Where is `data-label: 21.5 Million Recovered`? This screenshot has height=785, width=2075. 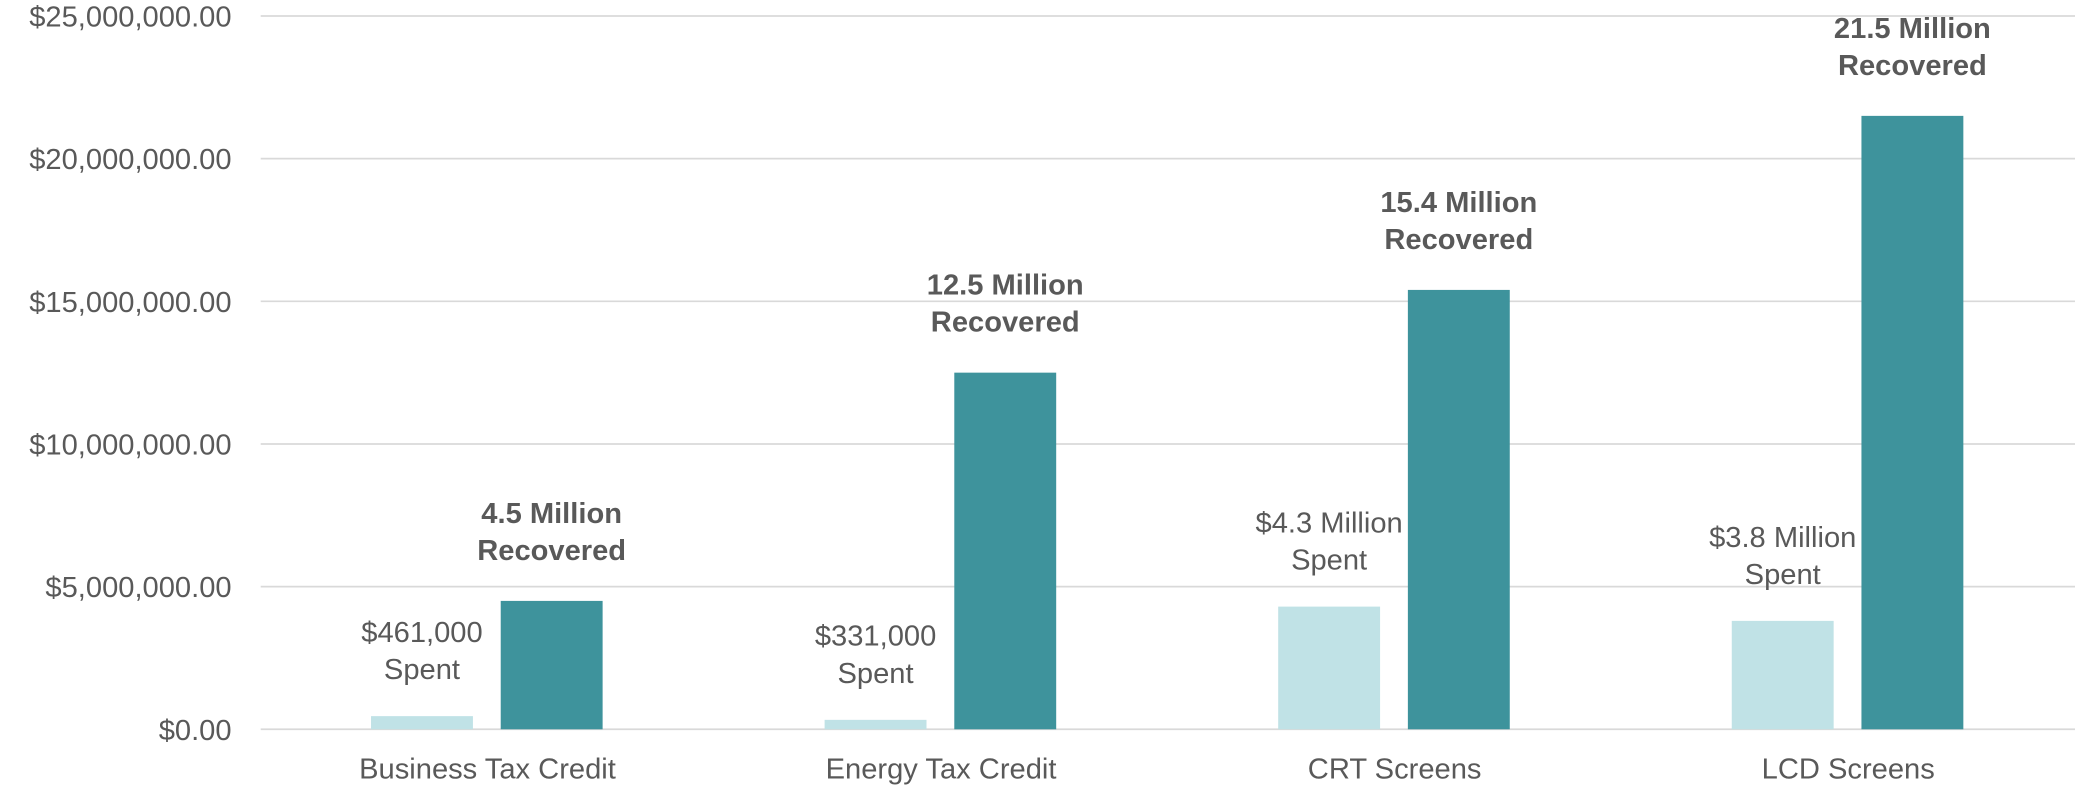
data-label: 21.5 Million Recovered is located at coordinates (1912, 47).